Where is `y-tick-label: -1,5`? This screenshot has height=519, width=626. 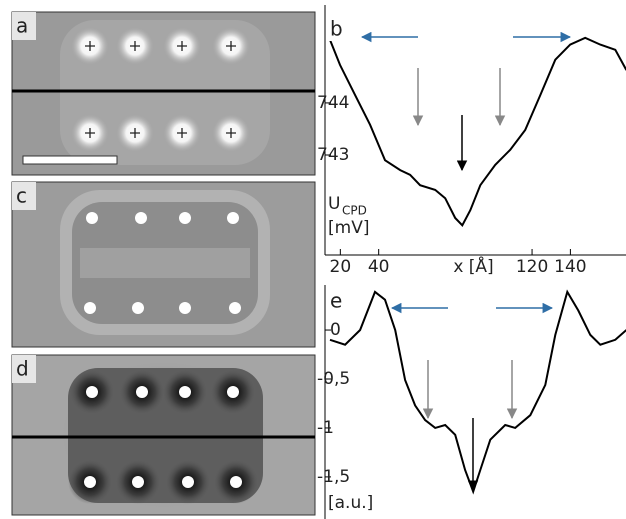
y-tick-label: -1,5 is located at coordinates (333, 477).